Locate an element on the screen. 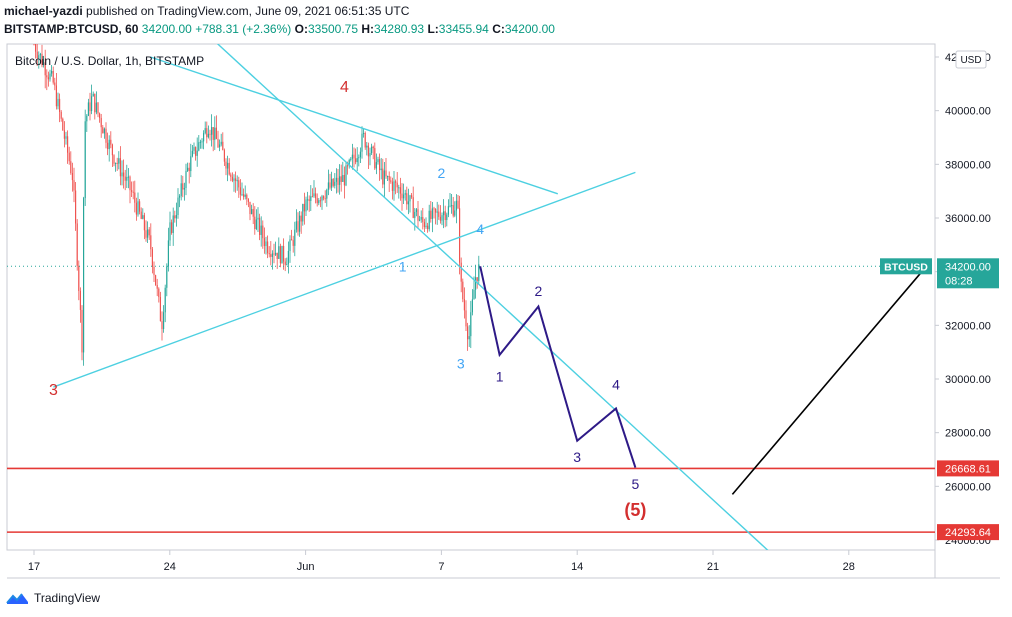  symbol-badge-label: BTCUSD is located at coordinates (906, 267).